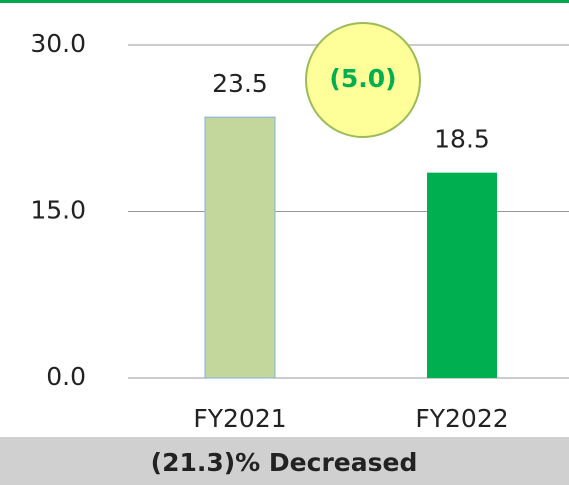 Image resolution: width=569 pixels, height=485 pixels. Describe the element at coordinates (66, 376) in the screenshot. I see `y-tick-label: 0.0` at that location.